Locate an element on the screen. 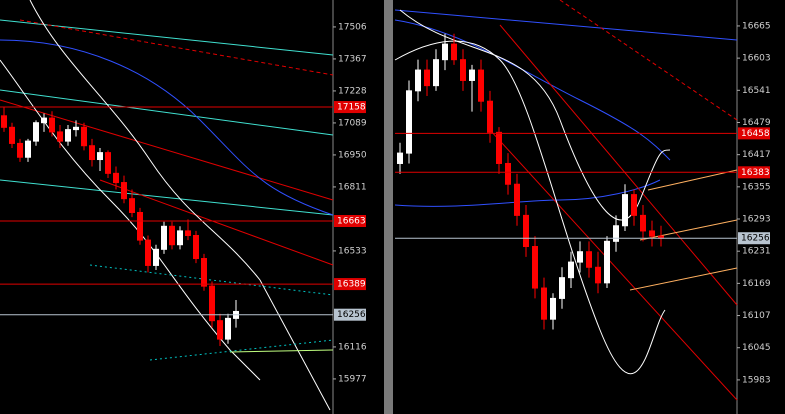 The height and width of the screenshot is (414, 785). price-tag-label: 16663 is located at coordinates (351, 221).